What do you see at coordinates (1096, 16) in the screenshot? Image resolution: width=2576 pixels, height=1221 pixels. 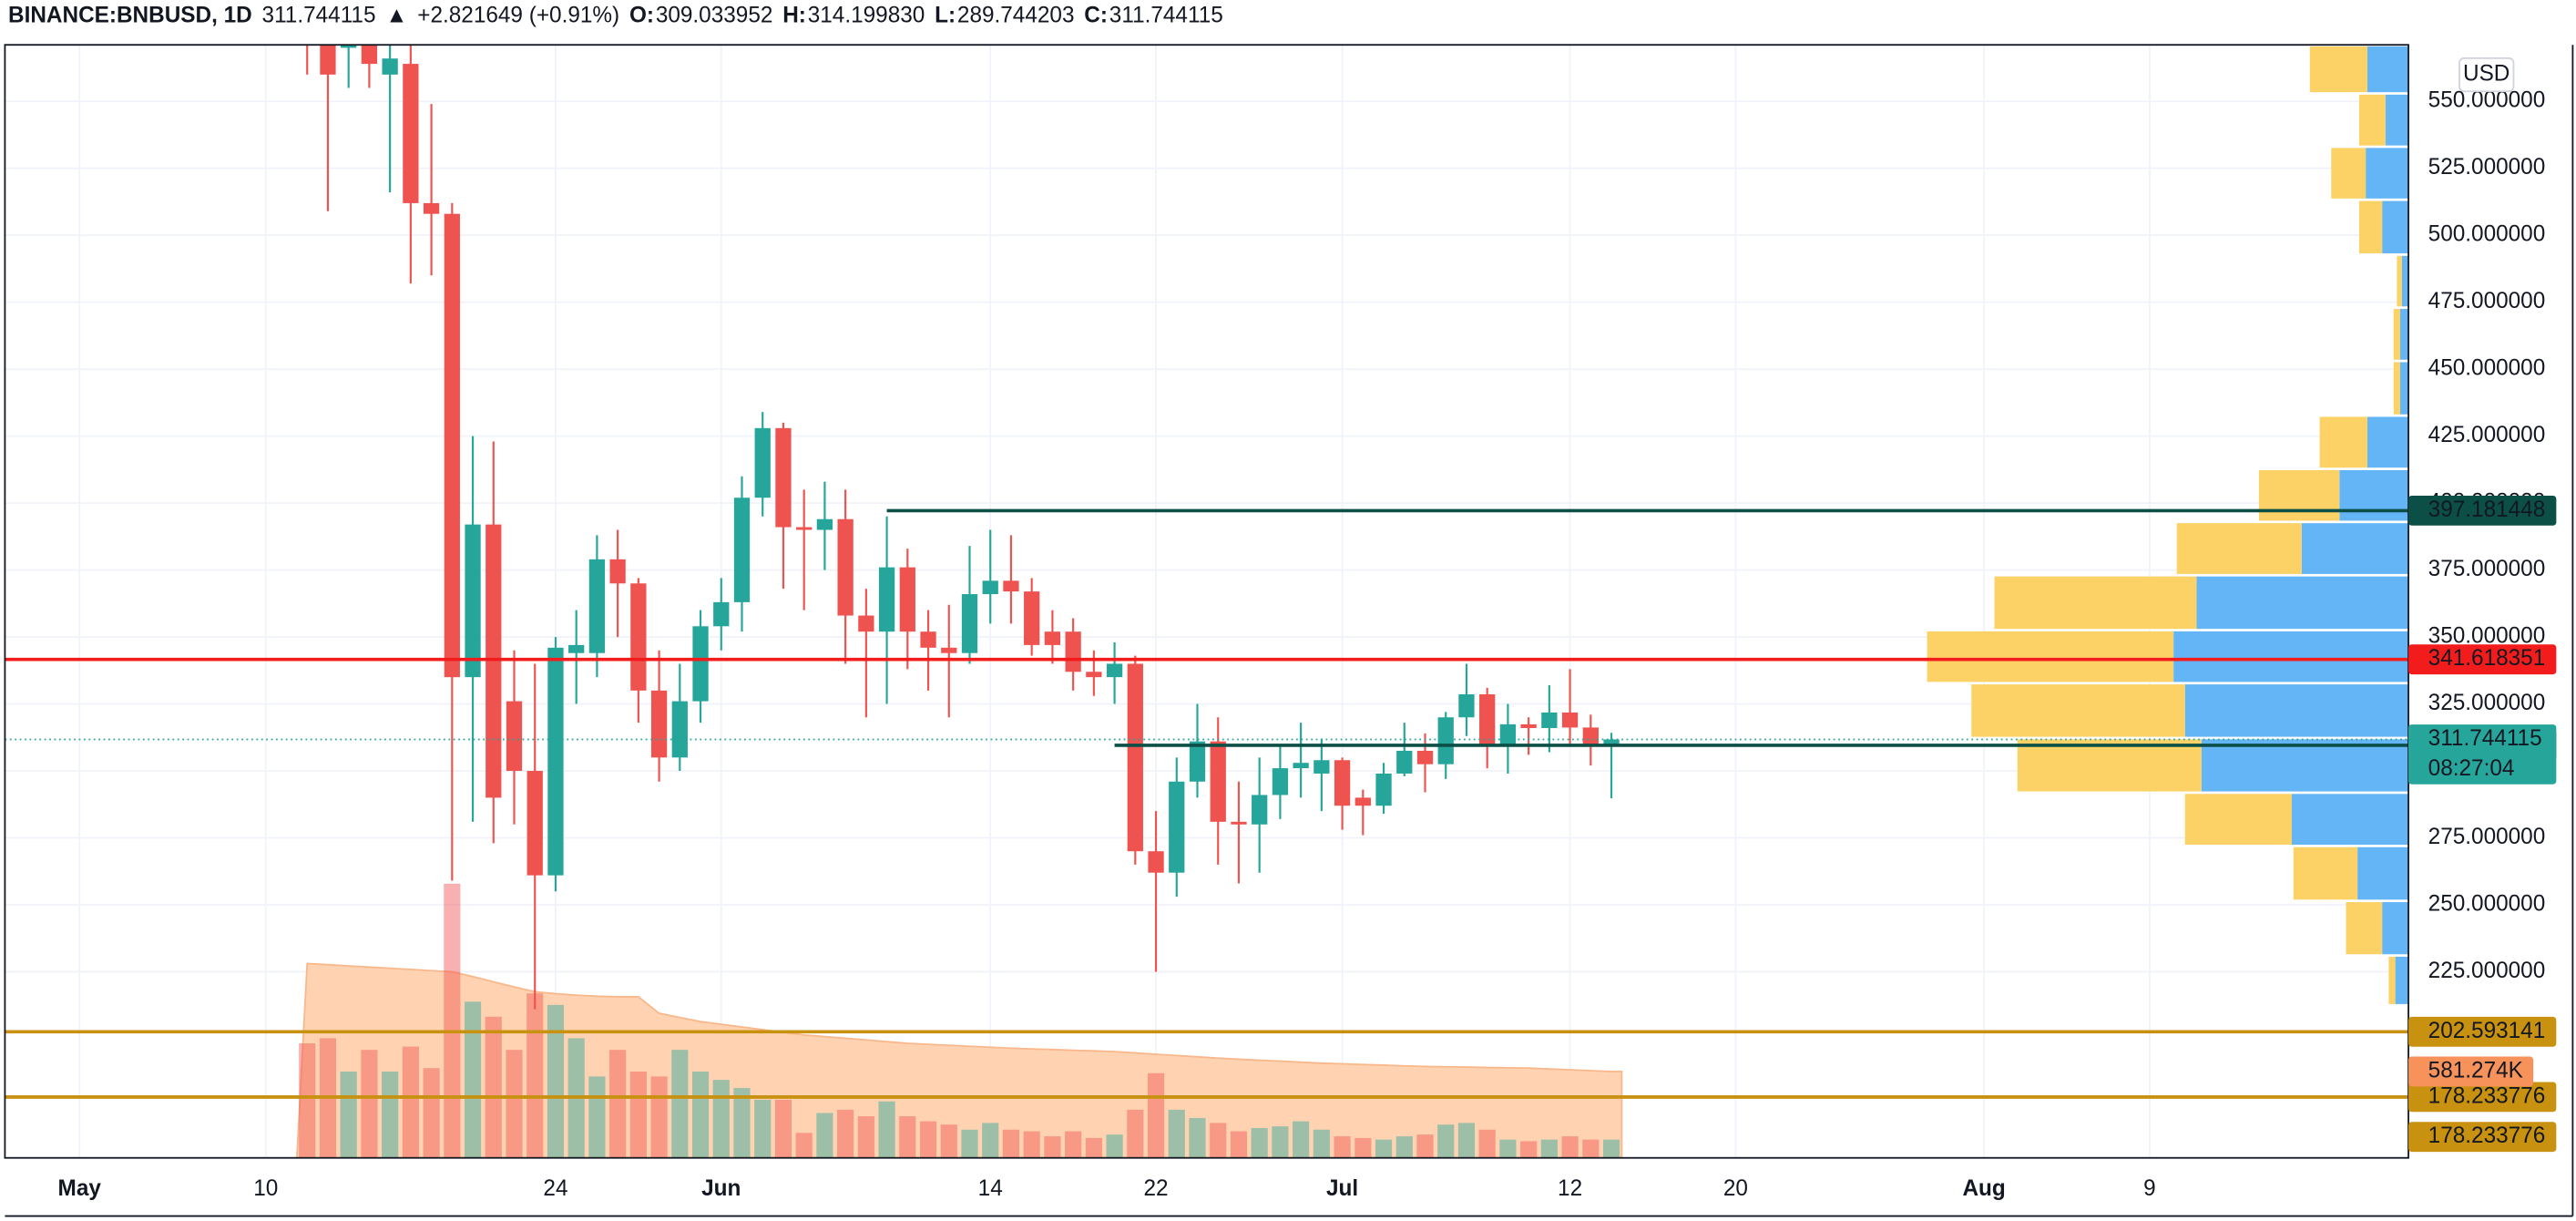 I see `header-item: C:` at bounding box center [1096, 16].